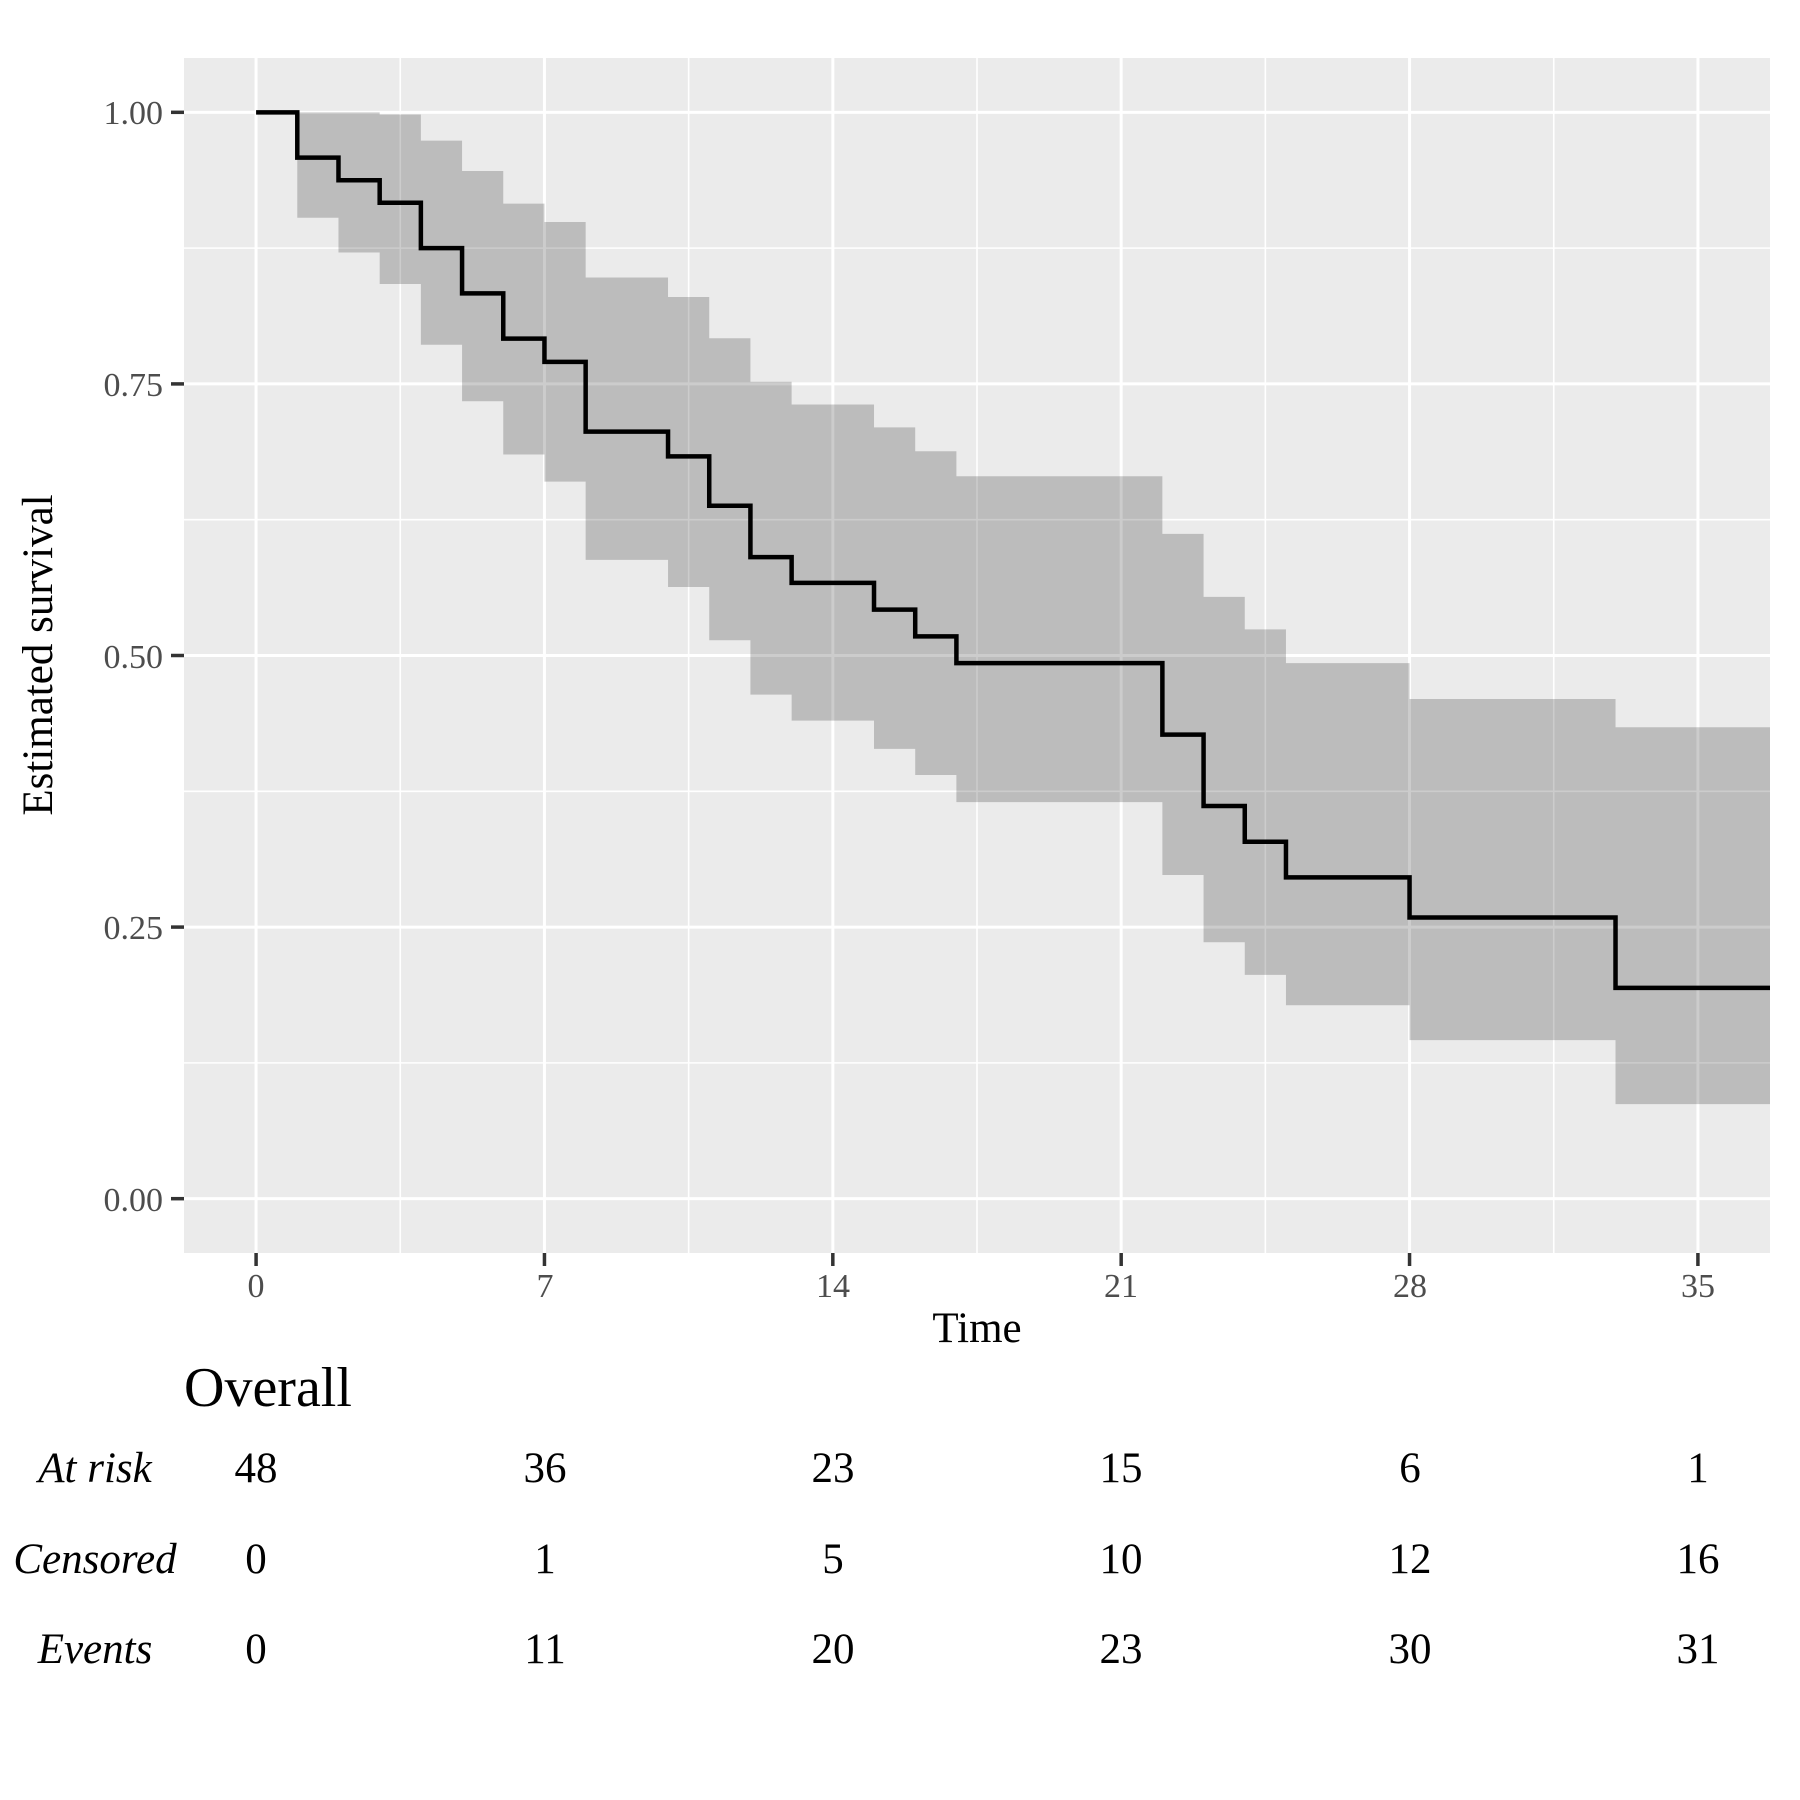 The image size is (1800, 1800). Describe the element at coordinates (1410, 1649) in the screenshot. I see `risk-table-value: 30` at that location.